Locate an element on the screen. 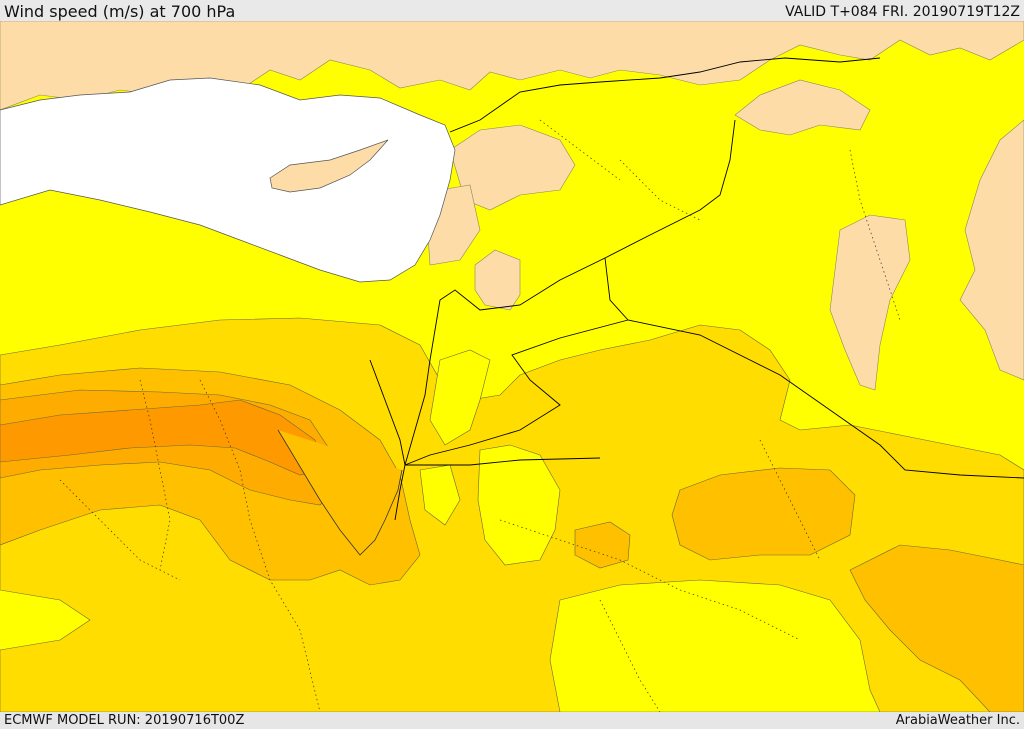 Image resolution: width=1024 pixels, height=729 pixels. calm-land-iraq-central is located at coordinates (870, 302).